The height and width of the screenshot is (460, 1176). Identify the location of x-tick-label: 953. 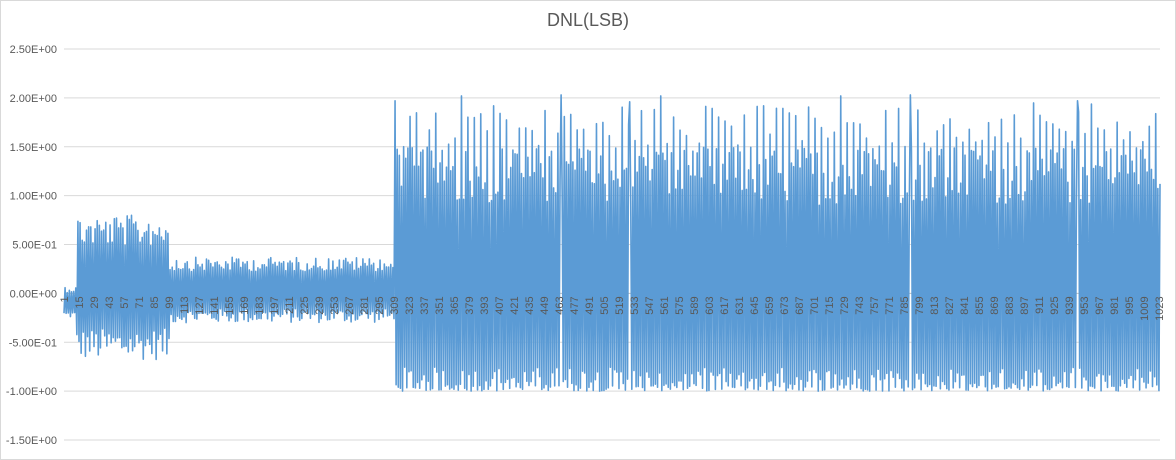
(1085, 305).